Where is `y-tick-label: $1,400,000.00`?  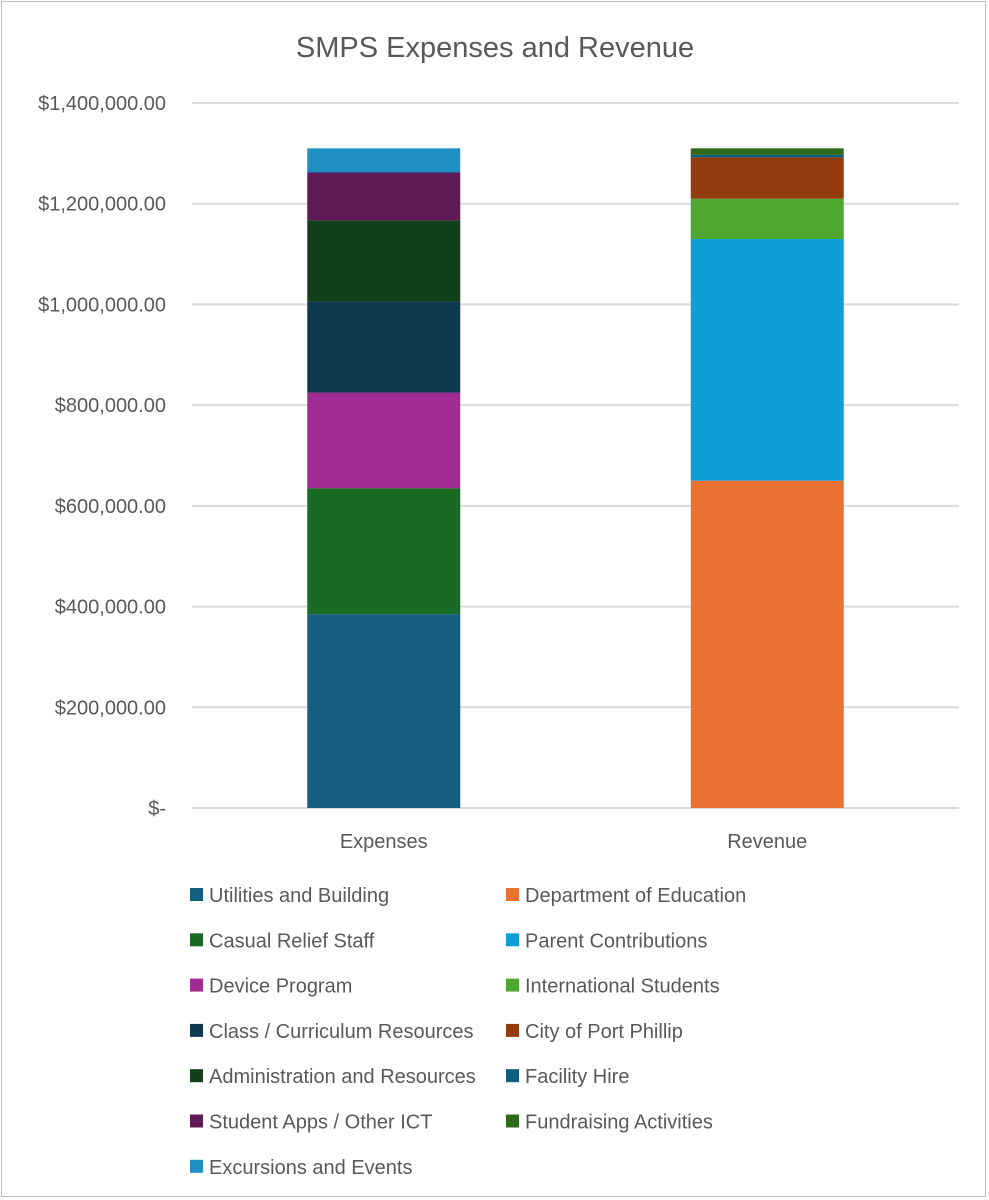
y-tick-label: $1,400,000.00 is located at coordinates (102, 104).